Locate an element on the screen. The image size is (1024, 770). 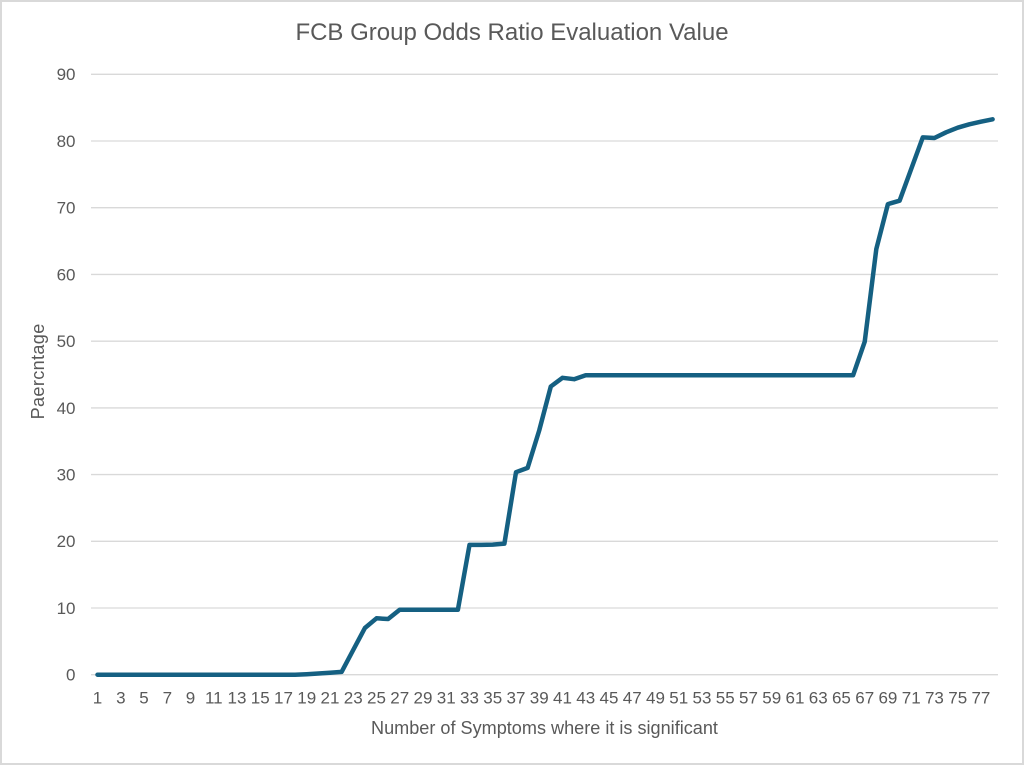
svg-text: 61 is located at coordinates (795, 698).